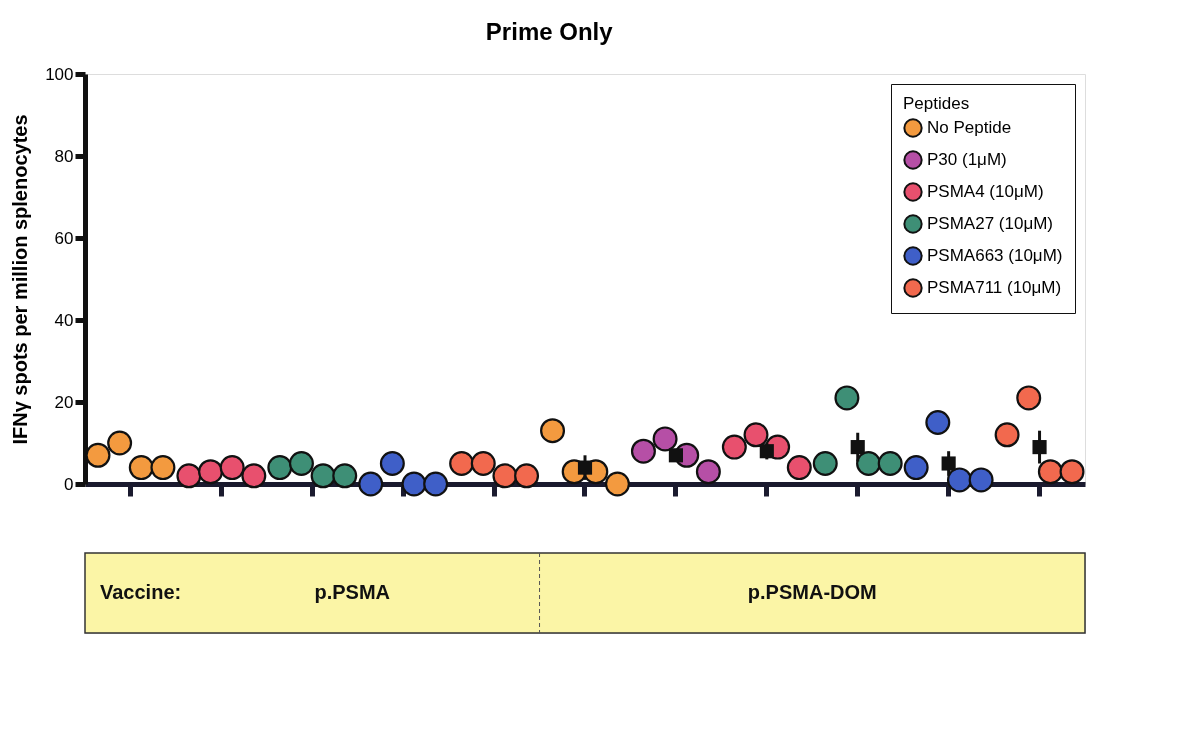 The width and height of the screenshot is (1184, 741). What do you see at coordinates (549, 31) in the screenshot?
I see `chart-title: Prime Only` at bounding box center [549, 31].